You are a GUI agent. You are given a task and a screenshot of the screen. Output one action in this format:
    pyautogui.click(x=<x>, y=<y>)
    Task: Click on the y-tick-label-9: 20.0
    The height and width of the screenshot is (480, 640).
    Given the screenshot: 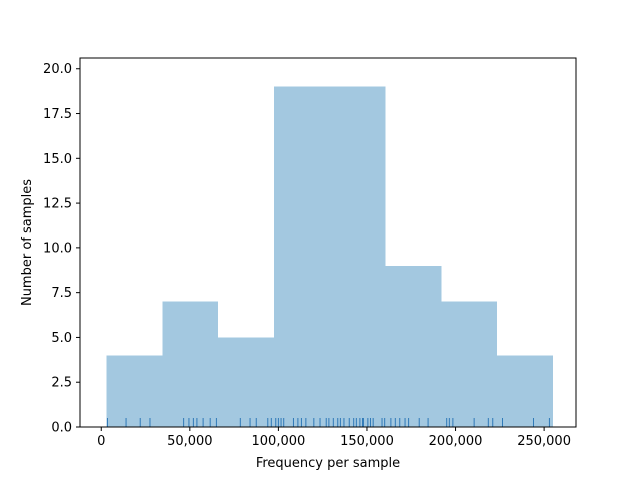 What is the action you would take?
    pyautogui.click(x=57, y=69)
    